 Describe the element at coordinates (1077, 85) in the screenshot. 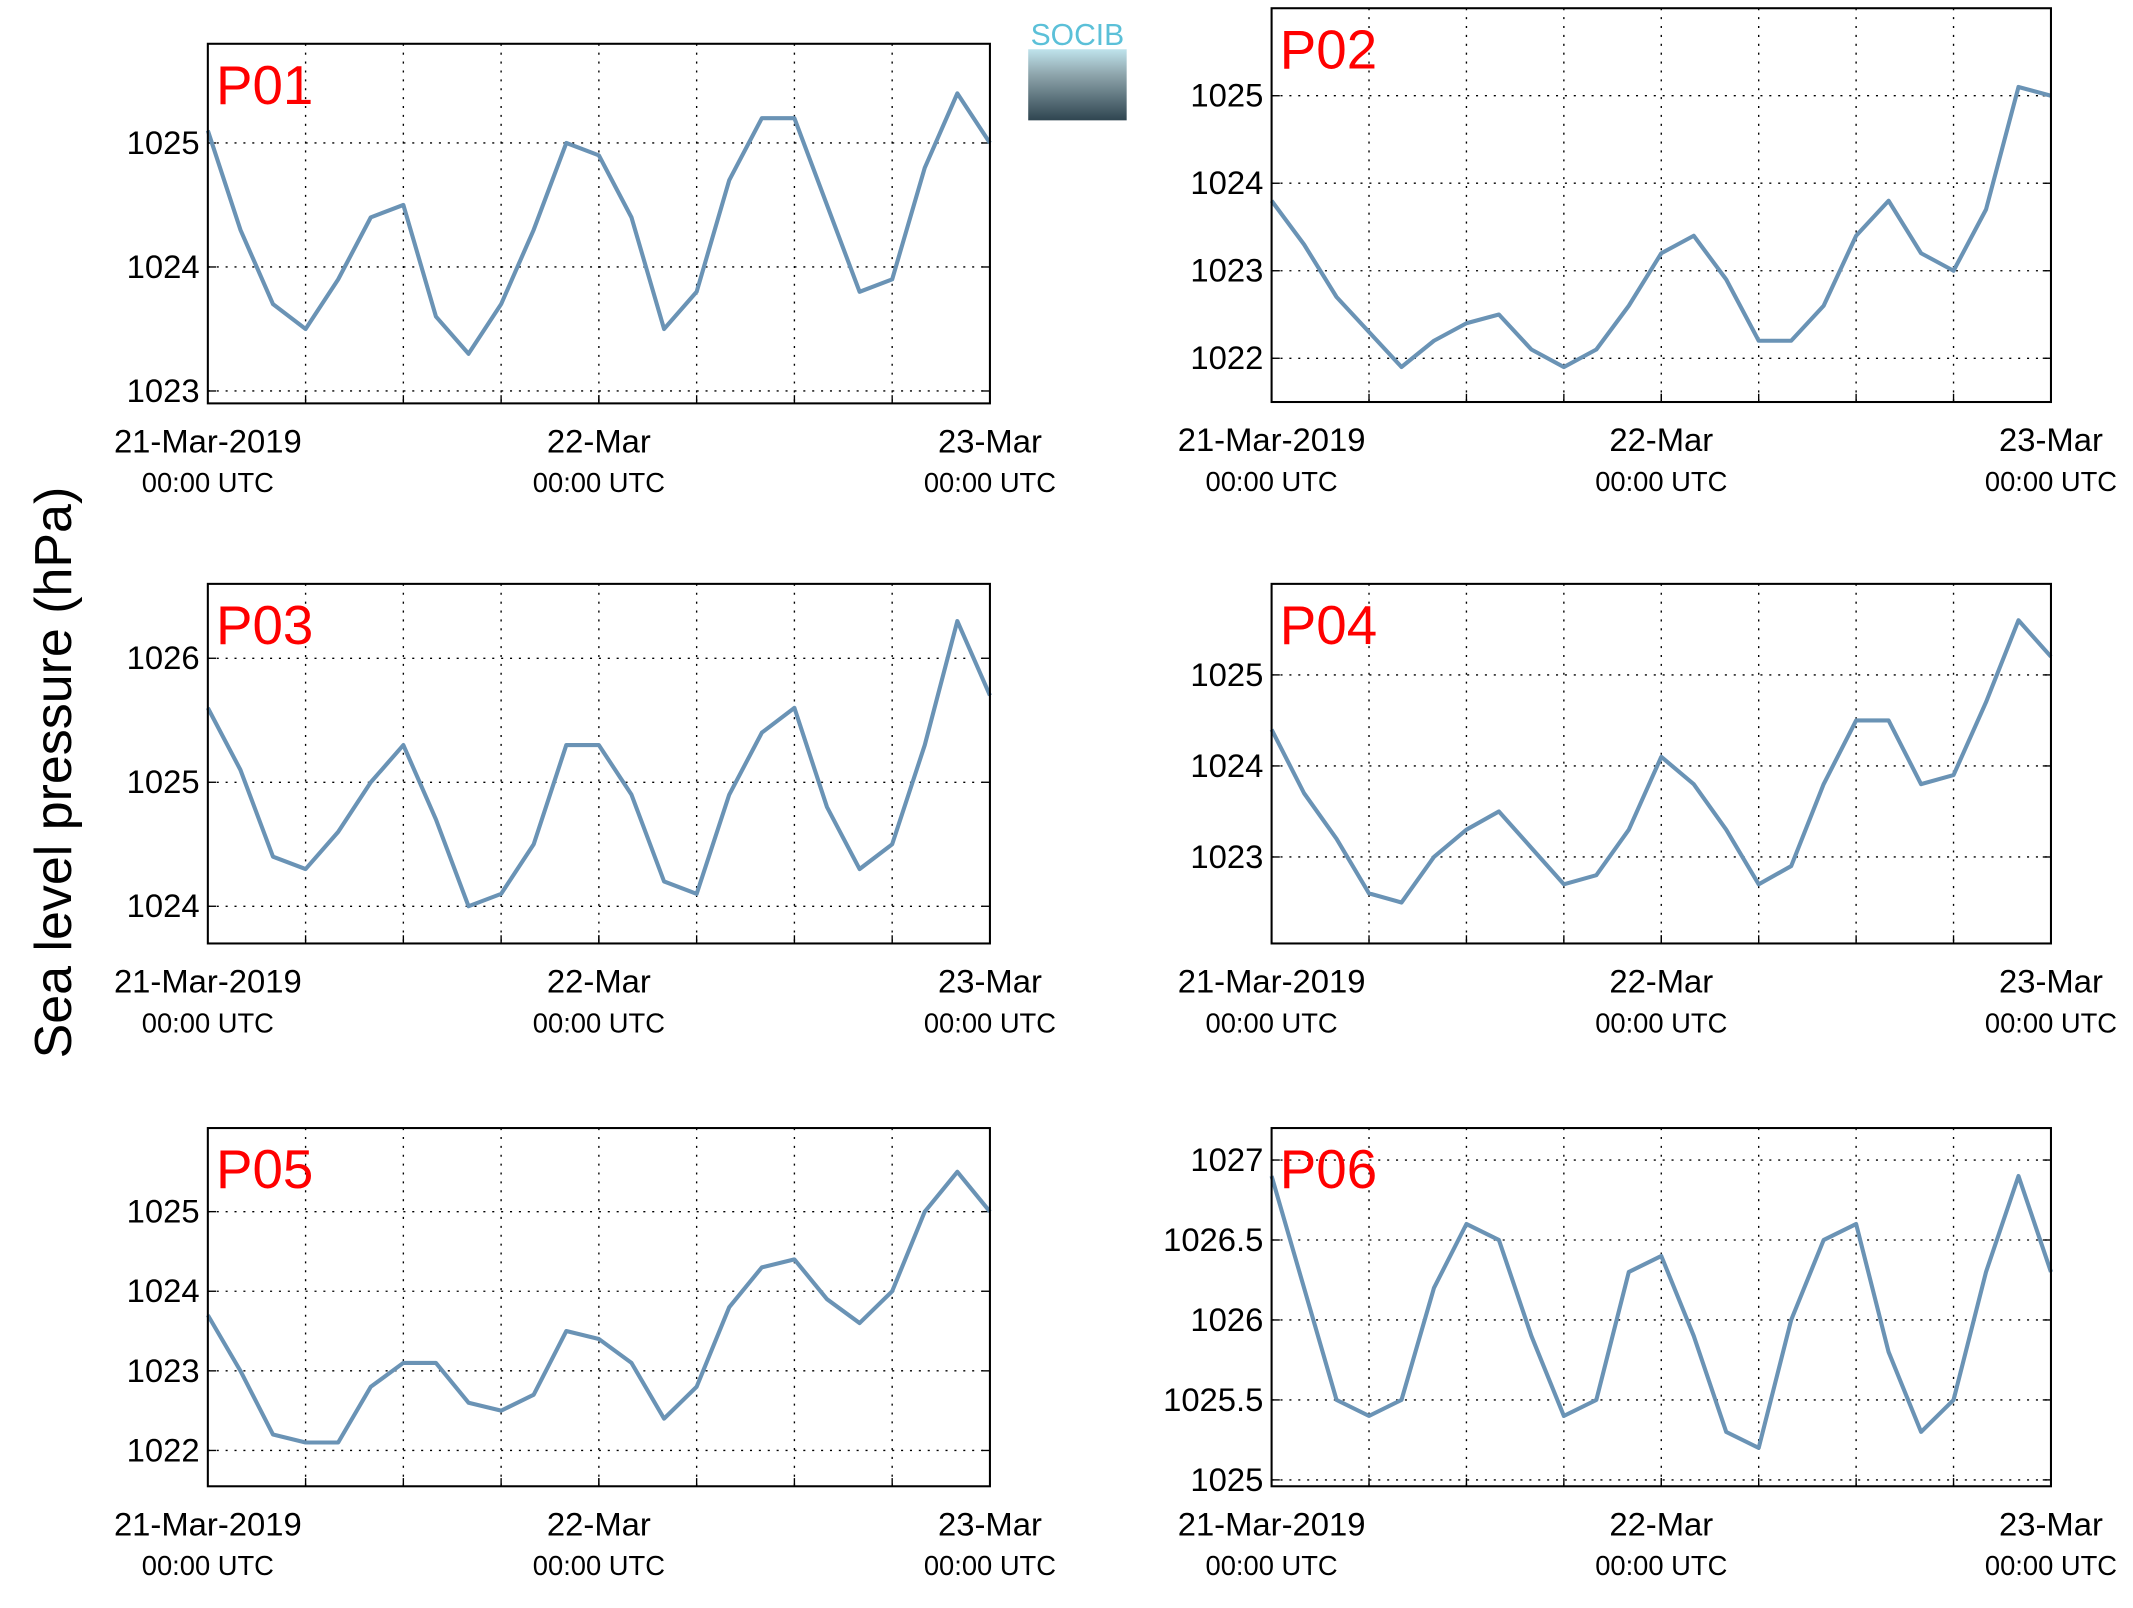

I see `logo-box` at that location.